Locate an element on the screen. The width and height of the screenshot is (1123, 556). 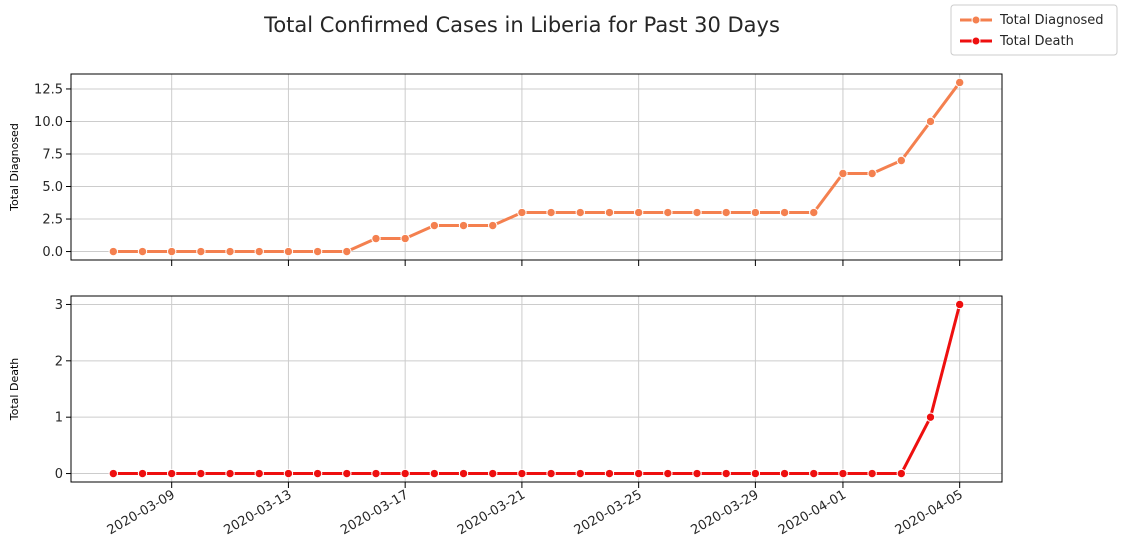
x-tick-label: 2020-03-09 is located at coordinates (141, 512).